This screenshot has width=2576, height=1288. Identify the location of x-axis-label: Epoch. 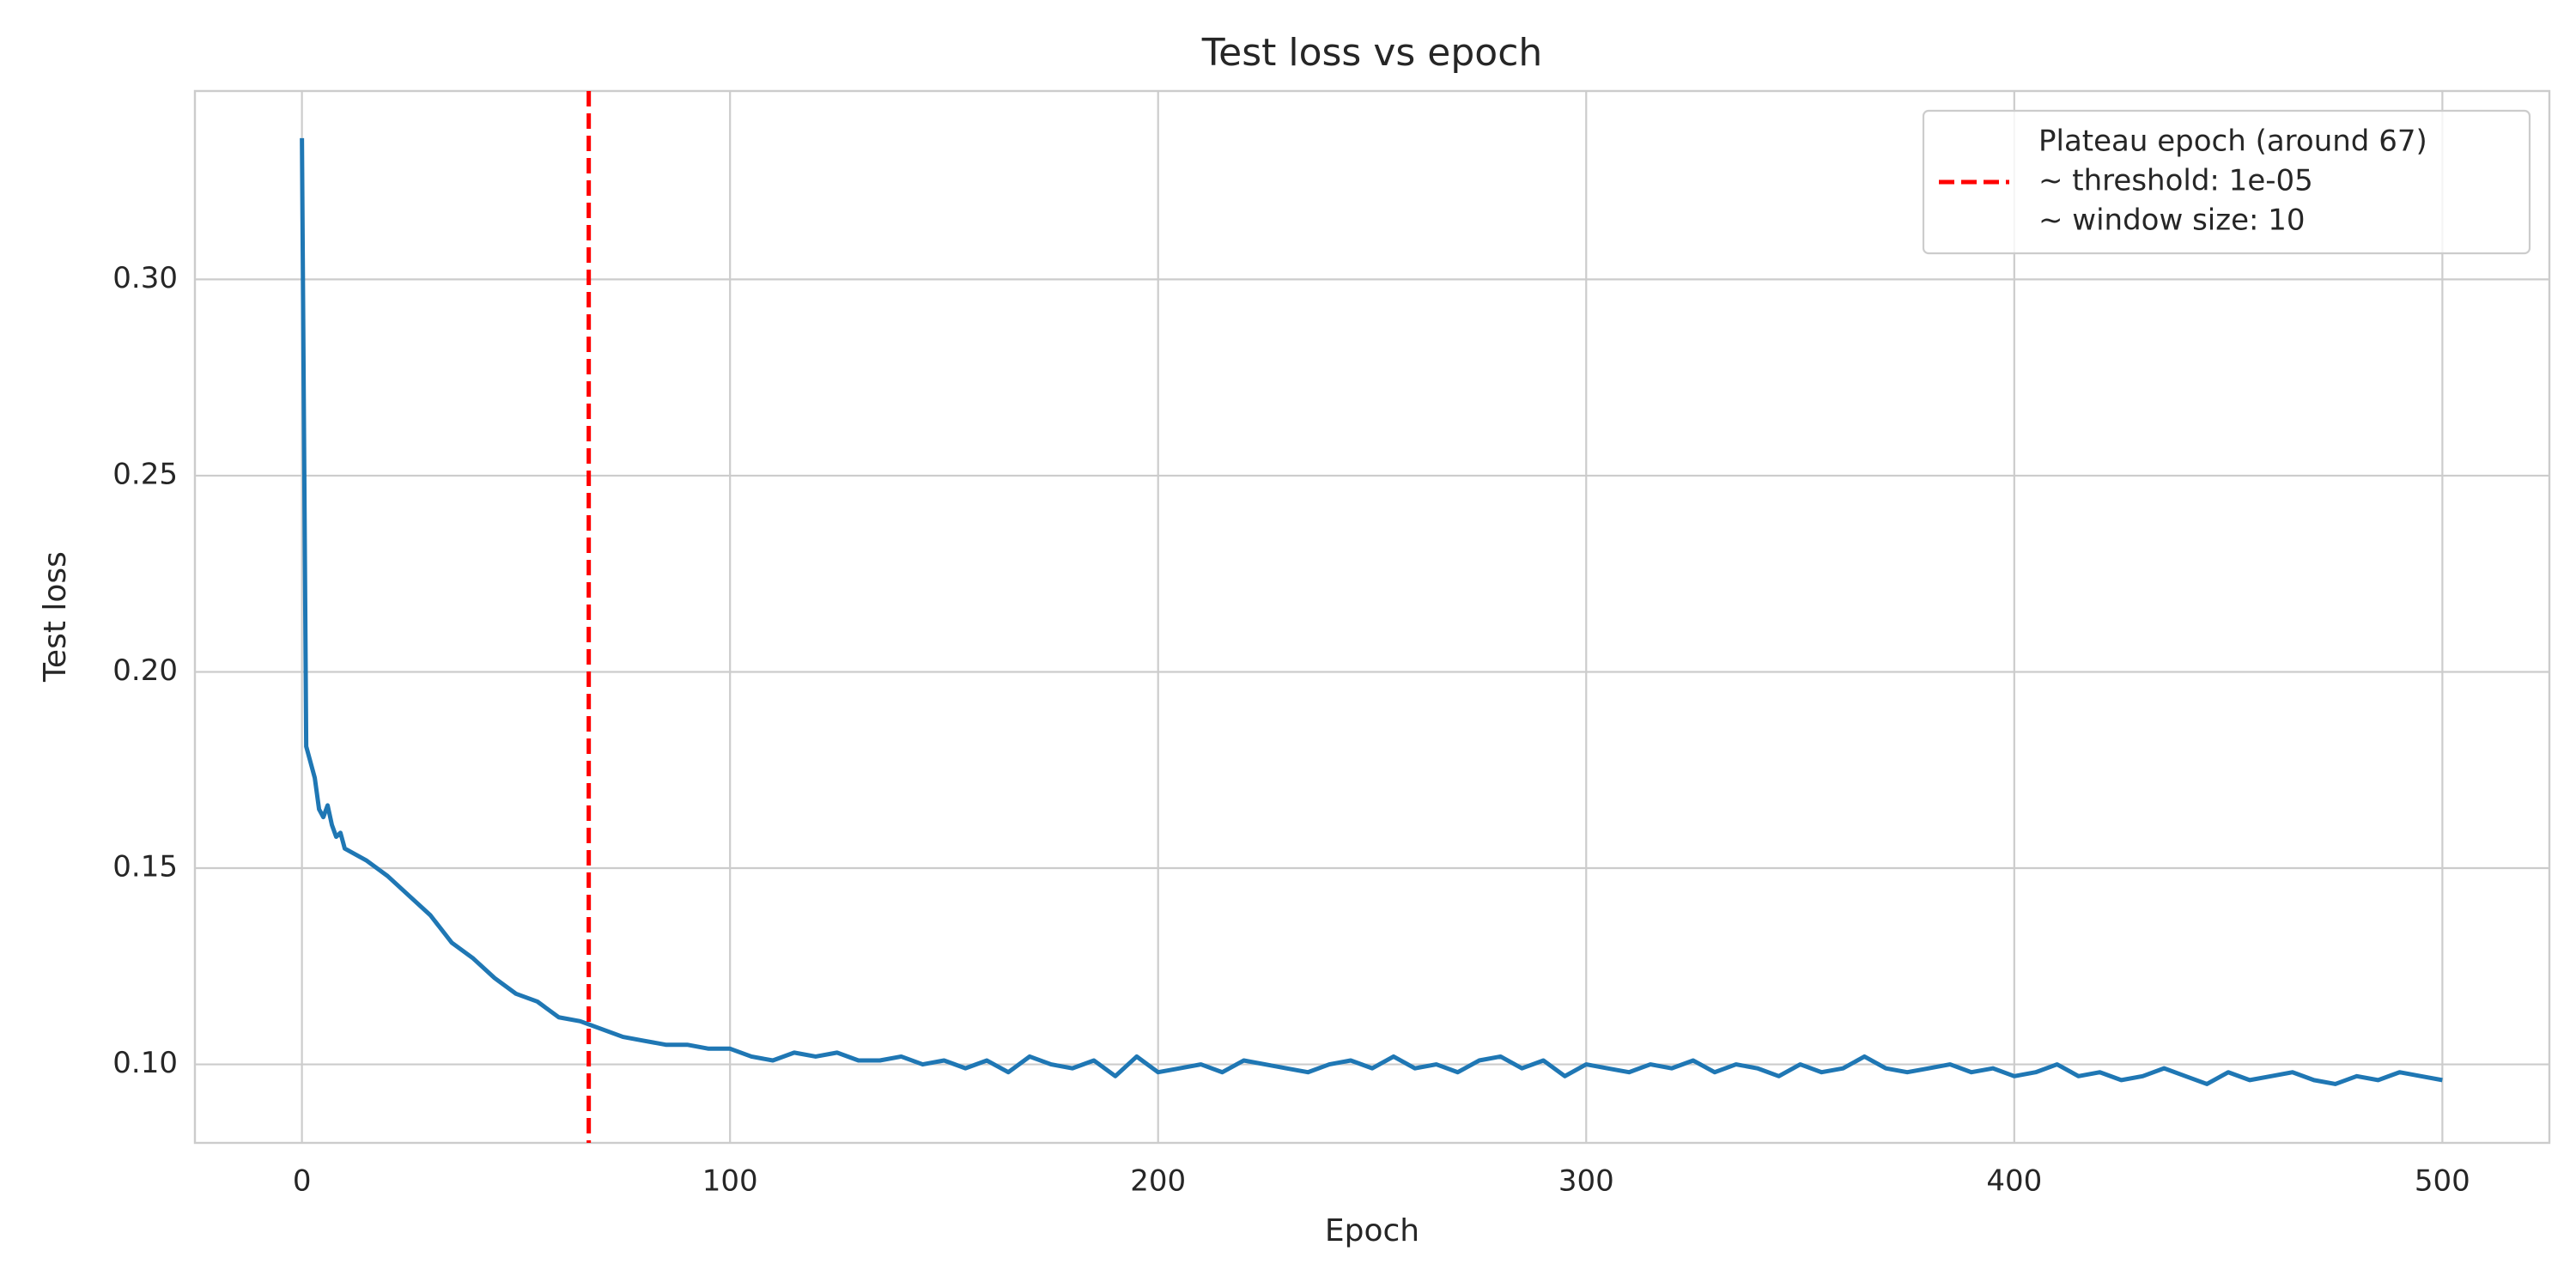
(1372, 1231).